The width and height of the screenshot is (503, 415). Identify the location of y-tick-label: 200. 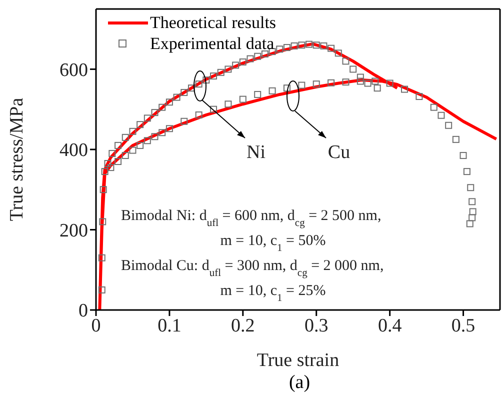
(74, 231).